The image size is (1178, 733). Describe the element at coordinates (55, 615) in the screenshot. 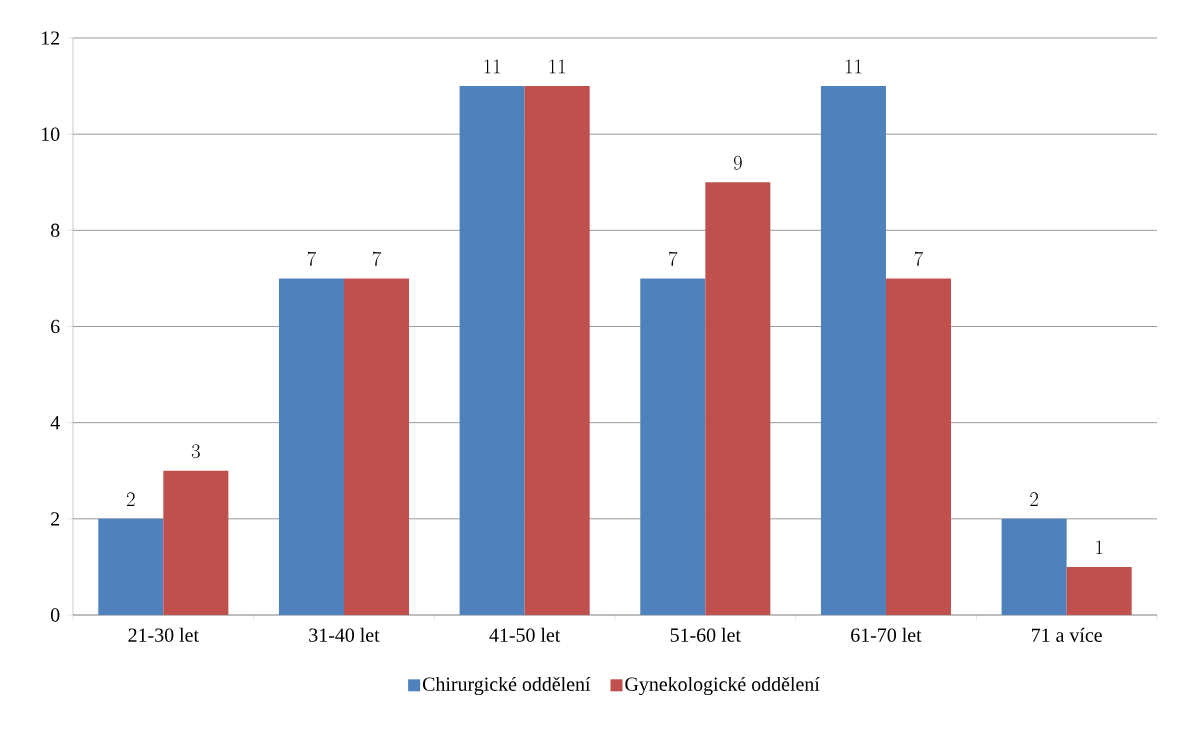

I see `y-tick-label: 0` at that location.